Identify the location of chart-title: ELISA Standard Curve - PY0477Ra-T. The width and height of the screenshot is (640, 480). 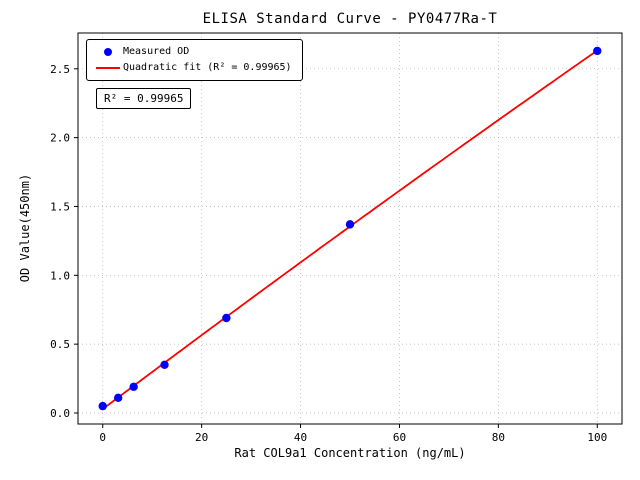
(350, 19).